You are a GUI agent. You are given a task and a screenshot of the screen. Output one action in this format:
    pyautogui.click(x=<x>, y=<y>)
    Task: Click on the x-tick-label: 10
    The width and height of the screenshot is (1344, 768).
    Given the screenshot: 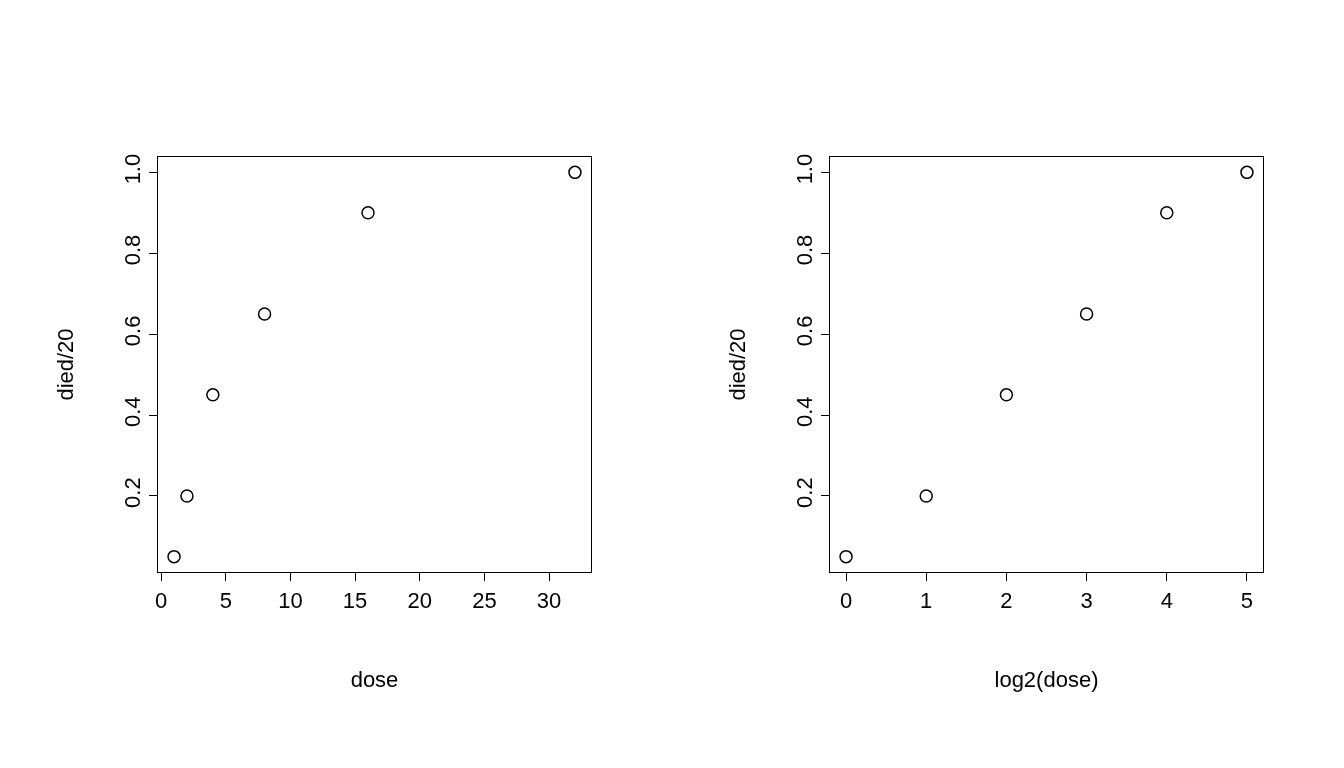 What is the action you would take?
    pyautogui.click(x=290, y=600)
    